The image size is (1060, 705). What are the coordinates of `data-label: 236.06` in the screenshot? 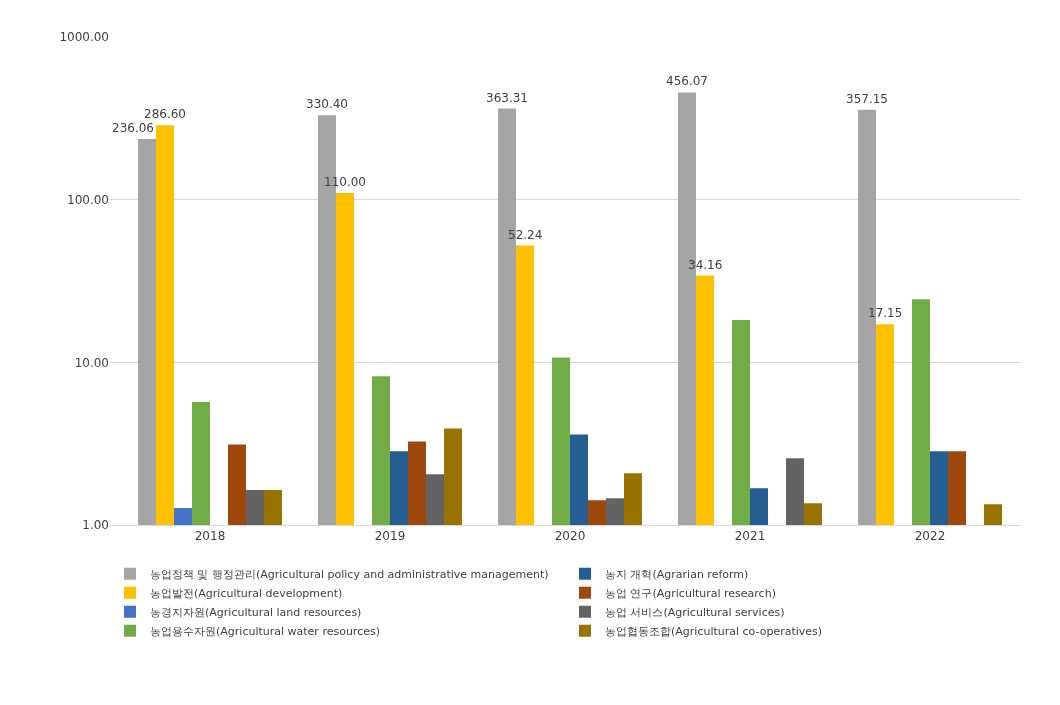 It's located at (133, 128).